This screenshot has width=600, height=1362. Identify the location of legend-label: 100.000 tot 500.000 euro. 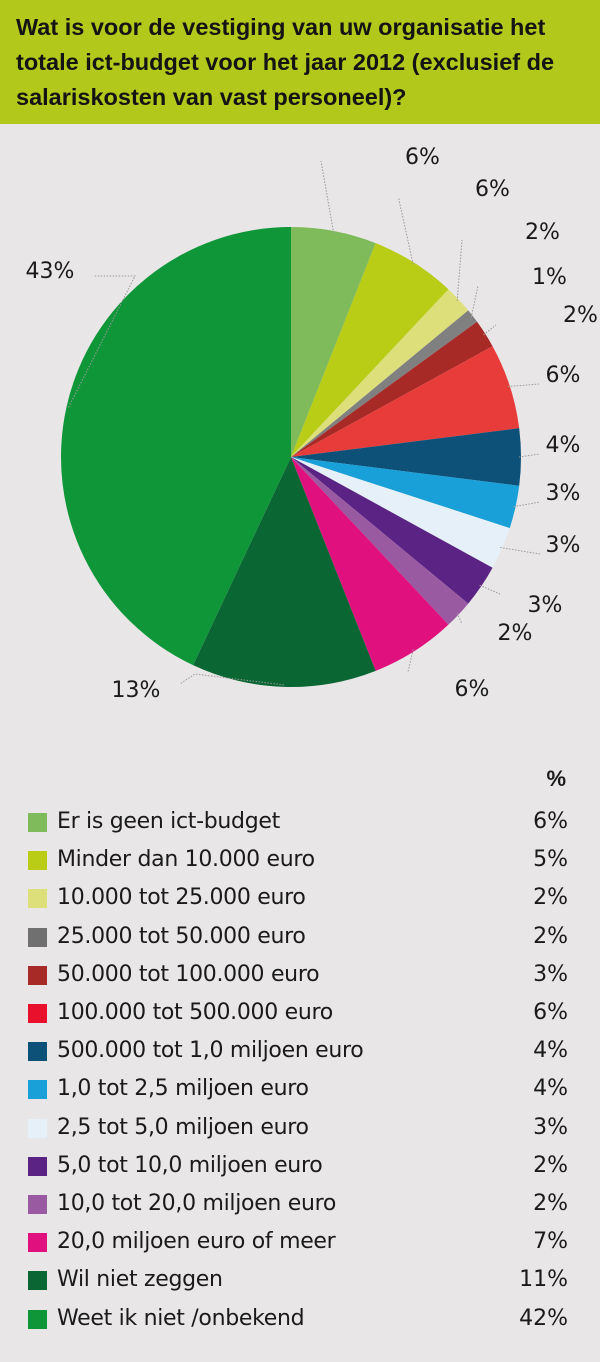
(195, 1012).